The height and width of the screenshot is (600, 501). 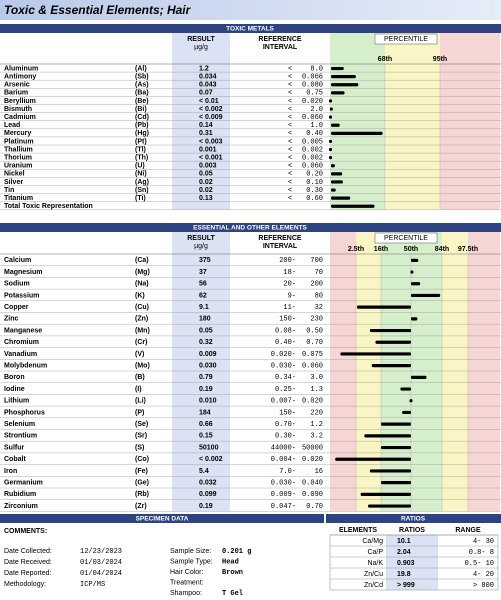 I want to click on specimen-value: 01/03/2024, so click(x=101, y=563).